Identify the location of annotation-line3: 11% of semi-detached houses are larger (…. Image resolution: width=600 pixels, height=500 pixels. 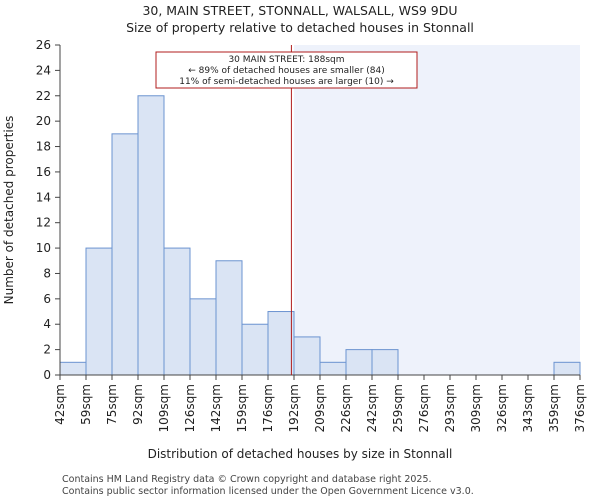
(286, 82).